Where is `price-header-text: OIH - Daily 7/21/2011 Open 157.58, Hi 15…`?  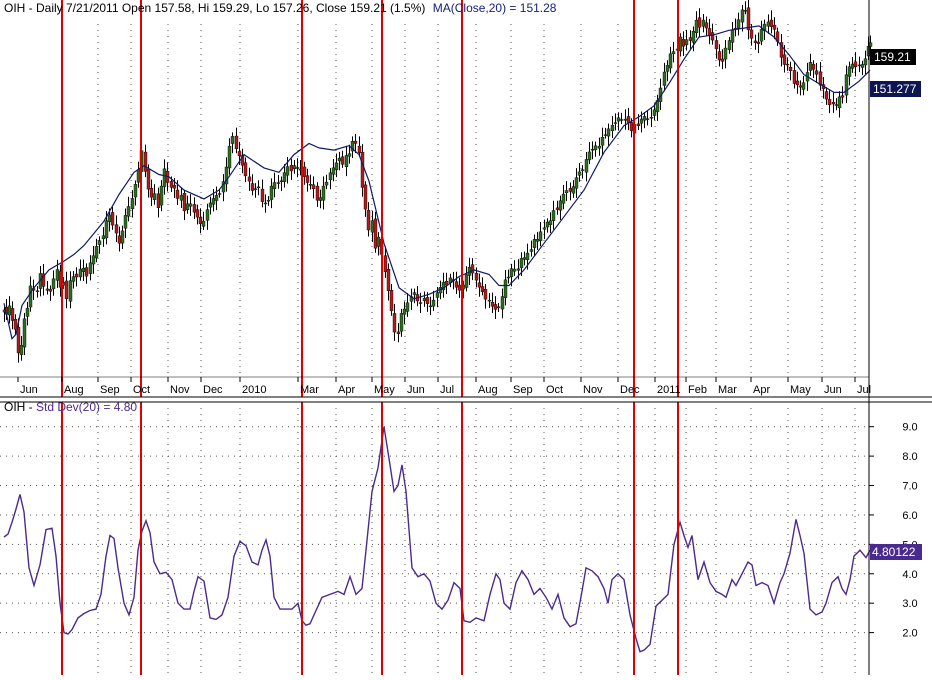
price-header-text: OIH - Daily 7/21/2011 Open 157.58, Hi 15… is located at coordinates (214, 8).